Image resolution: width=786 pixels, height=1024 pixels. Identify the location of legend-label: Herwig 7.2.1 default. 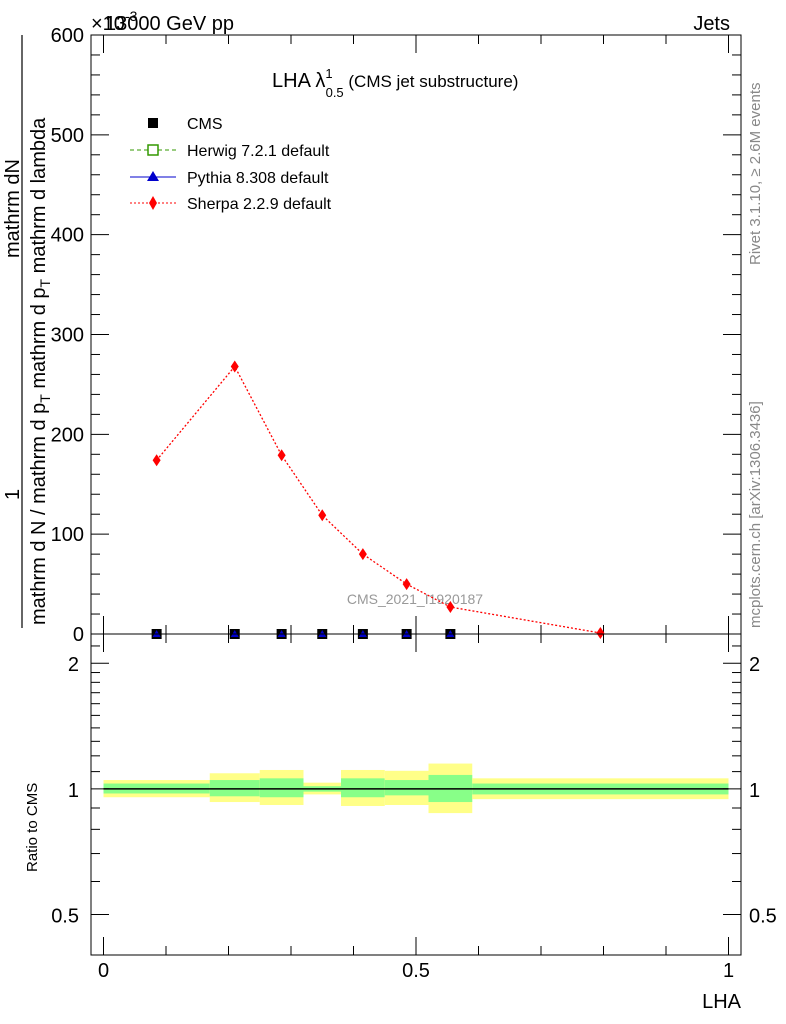
(258, 151).